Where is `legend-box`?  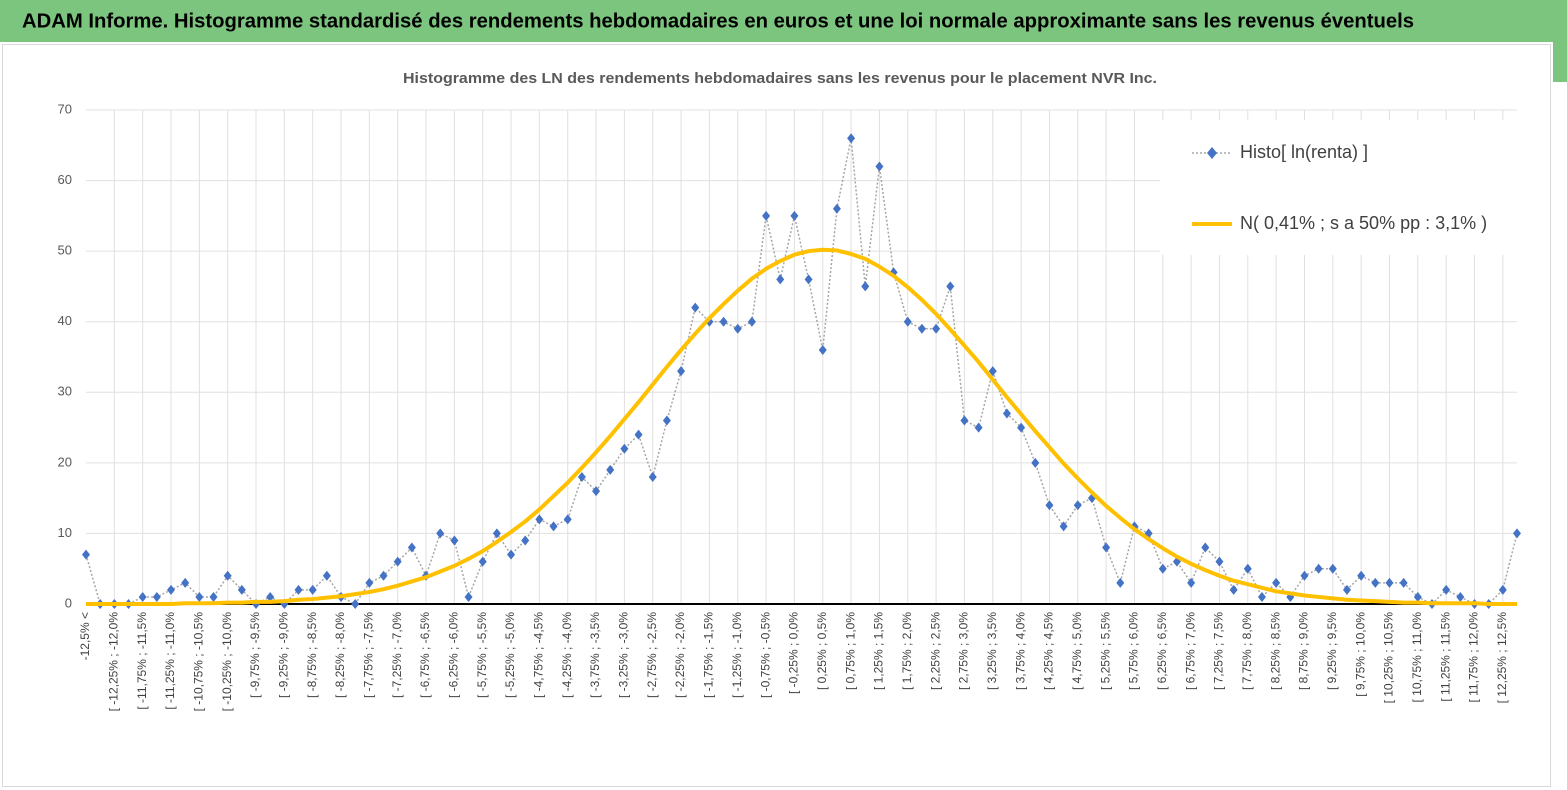 legend-box is located at coordinates (1338, 187).